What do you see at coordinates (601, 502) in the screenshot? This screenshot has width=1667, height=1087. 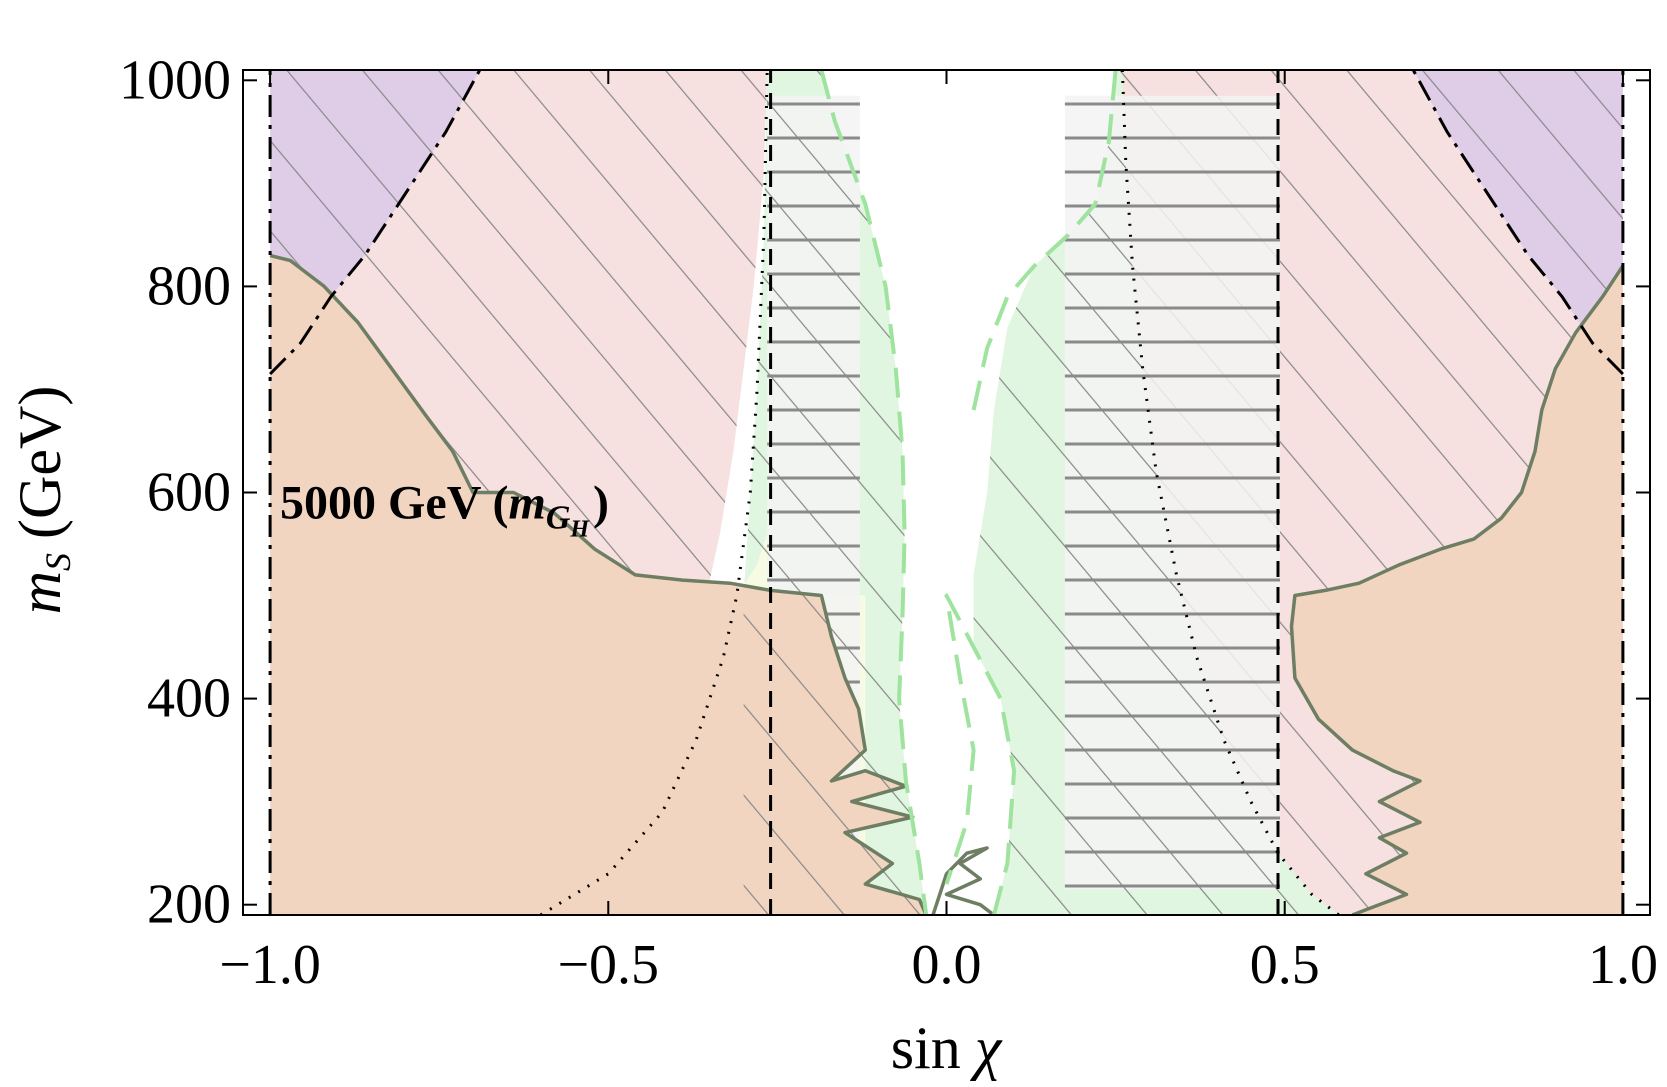 I see `annotation-close: )` at bounding box center [601, 502].